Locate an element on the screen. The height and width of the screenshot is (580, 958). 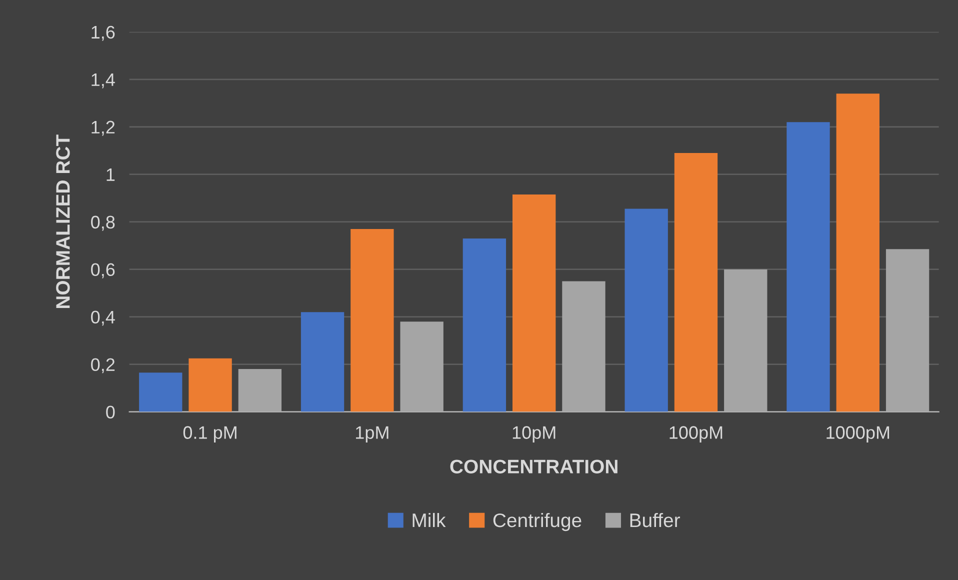
x-axis-title: CONCENTRATION is located at coordinates (534, 467).